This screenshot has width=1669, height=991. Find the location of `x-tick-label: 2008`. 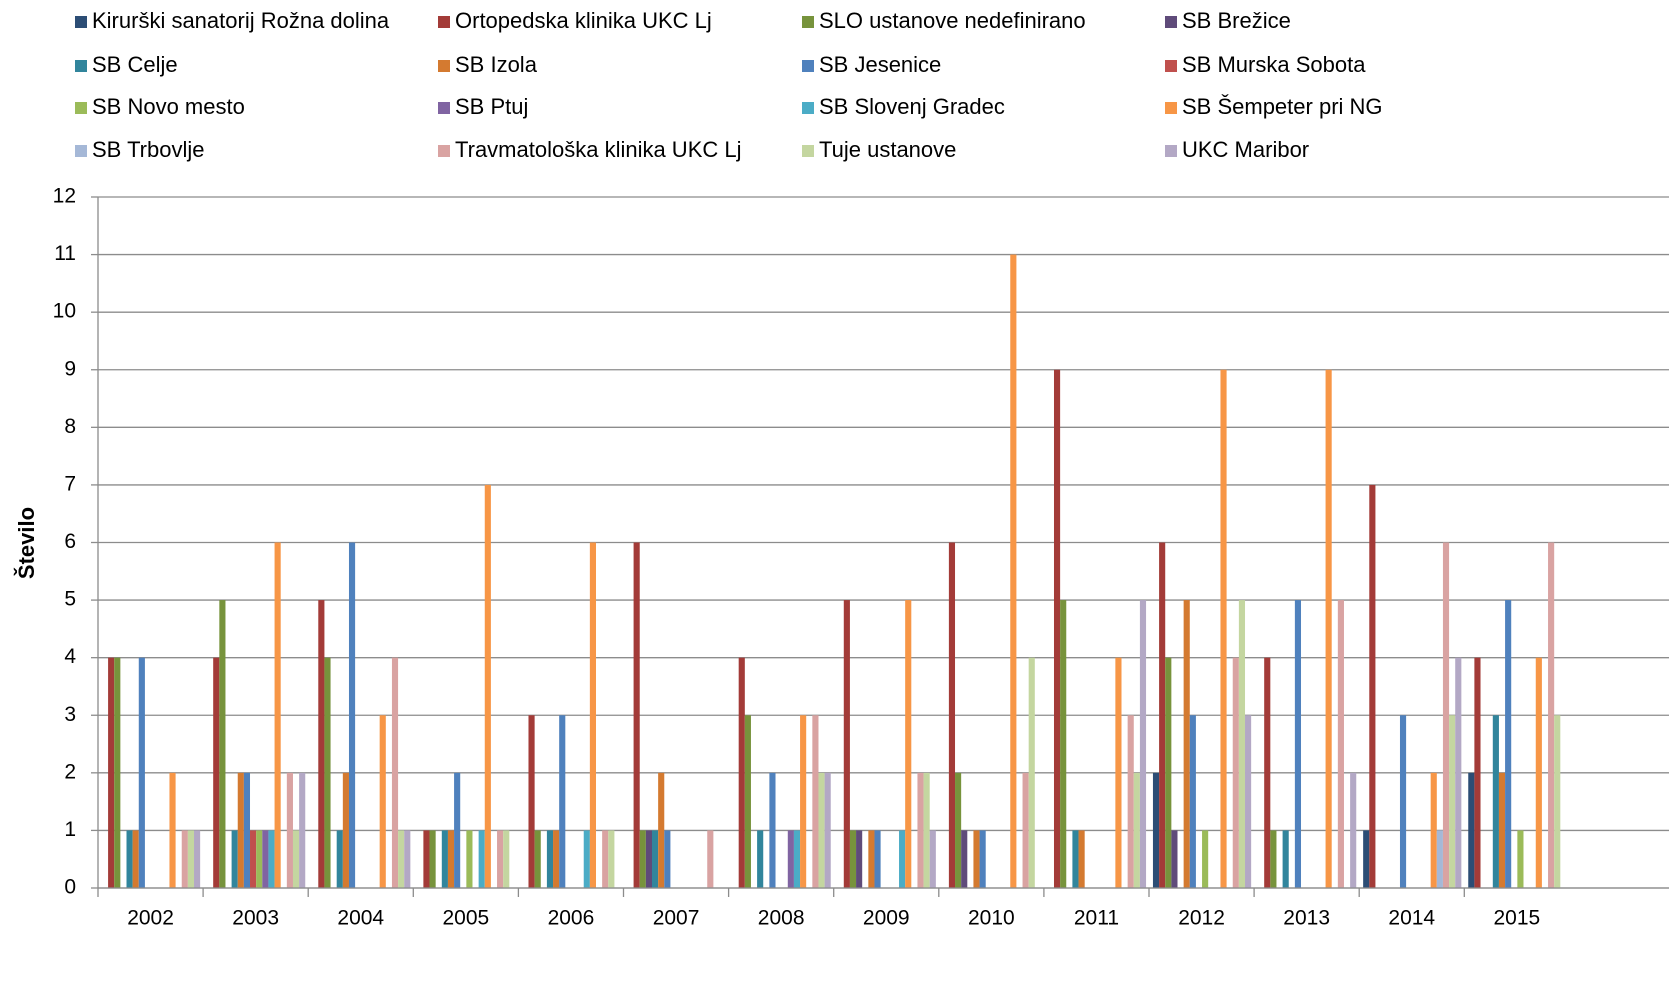

x-tick-label: 2008 is located at coordinates (781, 918).